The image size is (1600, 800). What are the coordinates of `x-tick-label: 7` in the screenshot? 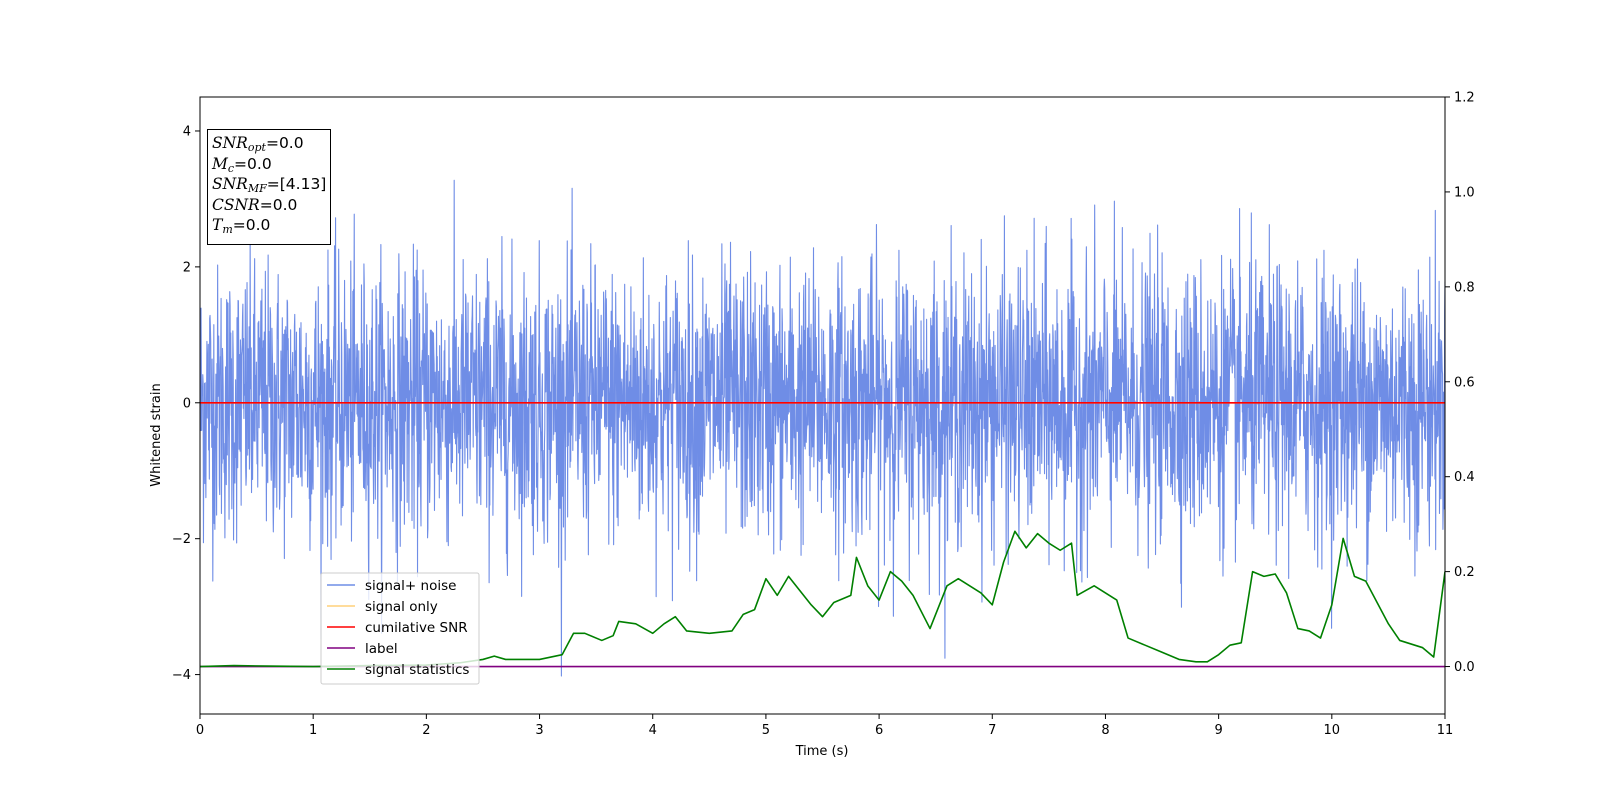 It's located at (992, 730).